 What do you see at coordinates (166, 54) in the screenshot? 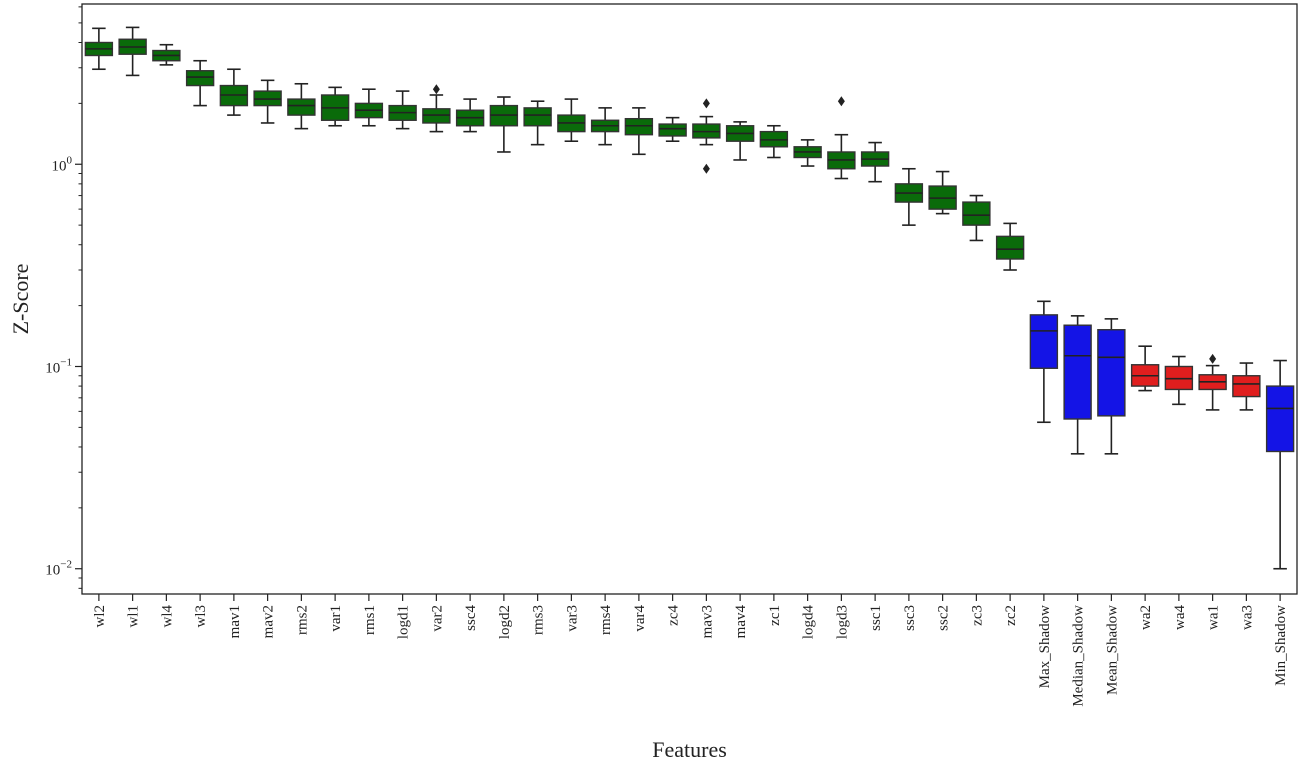
I see `box-wl4` at bounding box center [166, 54].